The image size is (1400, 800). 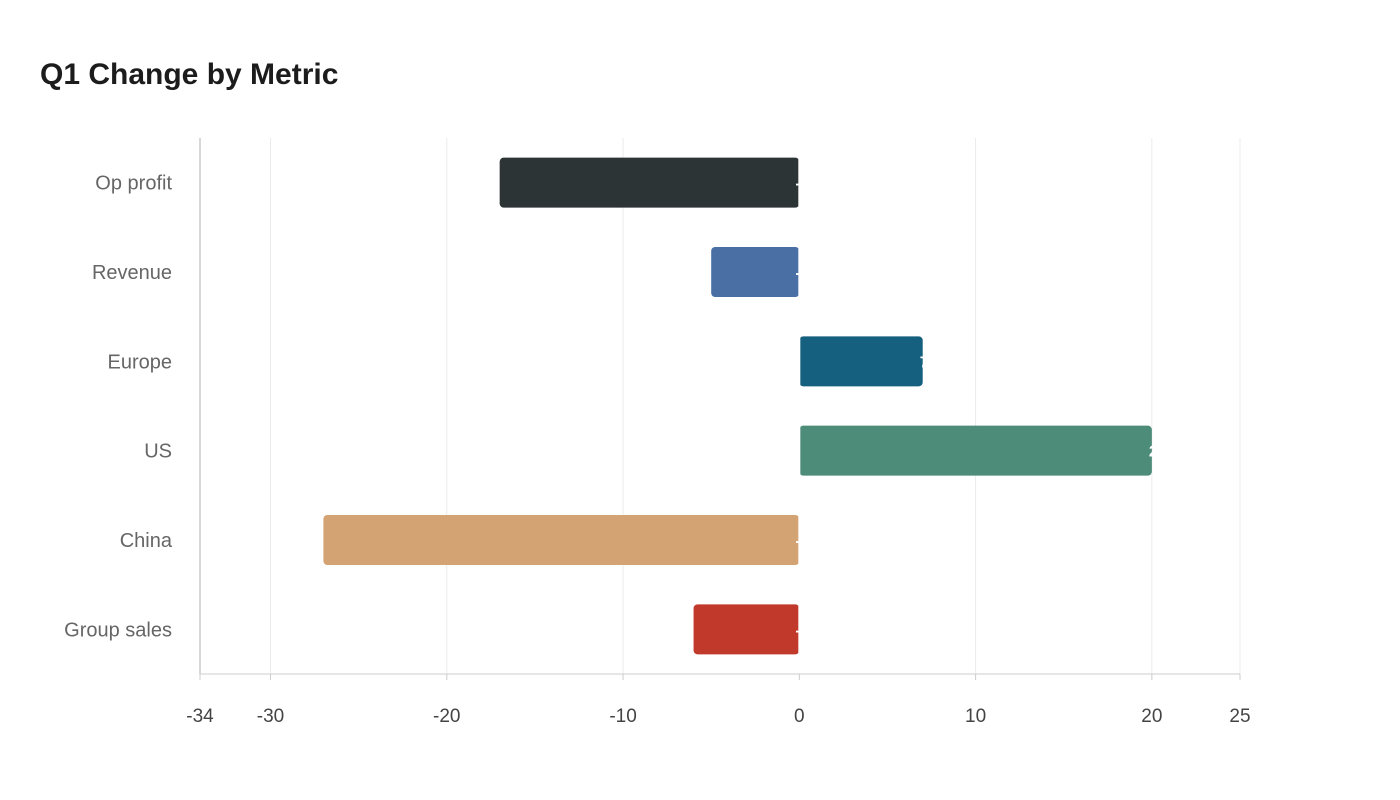 What do you see at coordinates (146, 541) in the screenshot?
I see `category-label: China` at bounding box center [146, 541].